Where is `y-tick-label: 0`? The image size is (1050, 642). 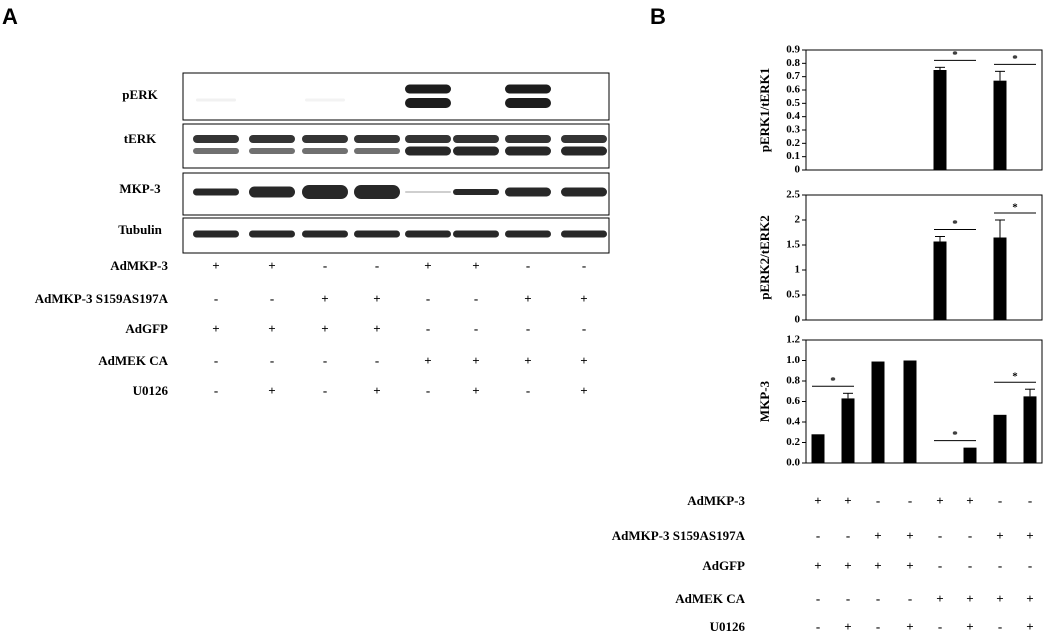
y-tick-label: 0 is located at coordinates (798, 170).